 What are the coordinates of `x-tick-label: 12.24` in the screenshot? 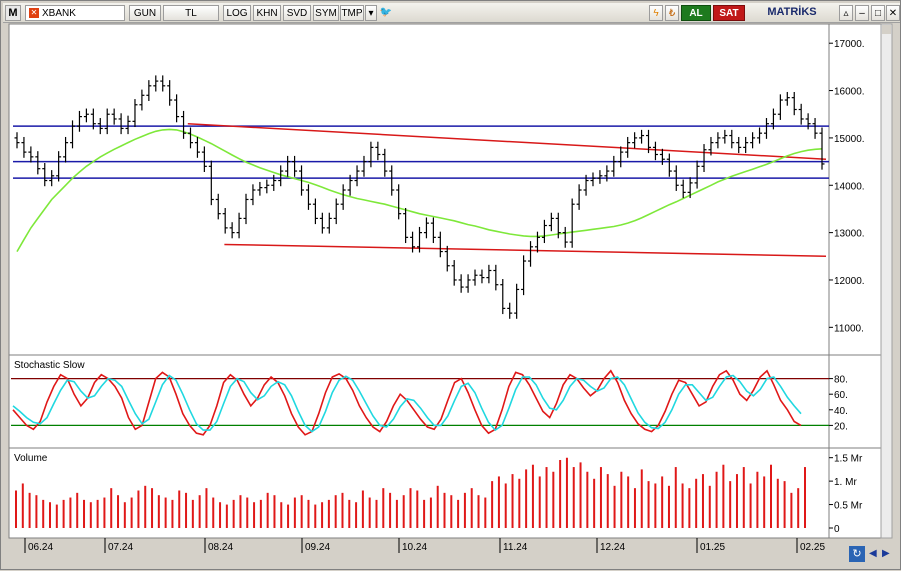 It's located at (612, 547).